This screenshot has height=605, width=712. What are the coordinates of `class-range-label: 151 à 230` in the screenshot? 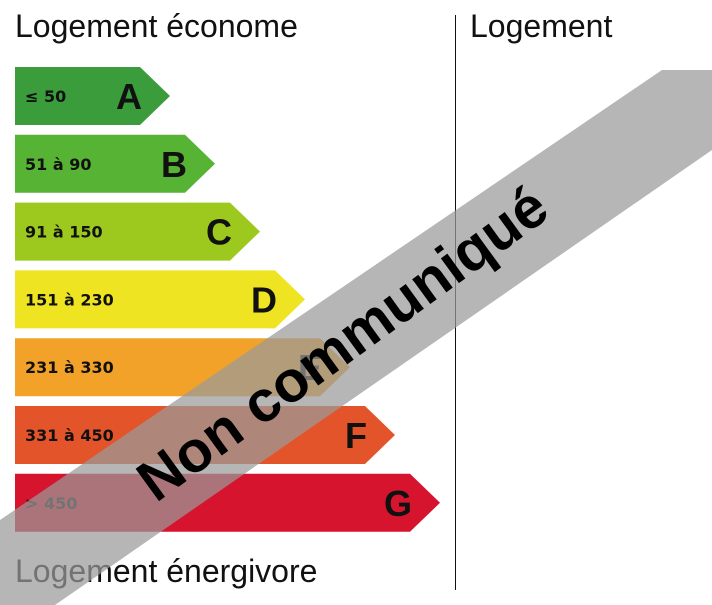 It's located at (69, 299).